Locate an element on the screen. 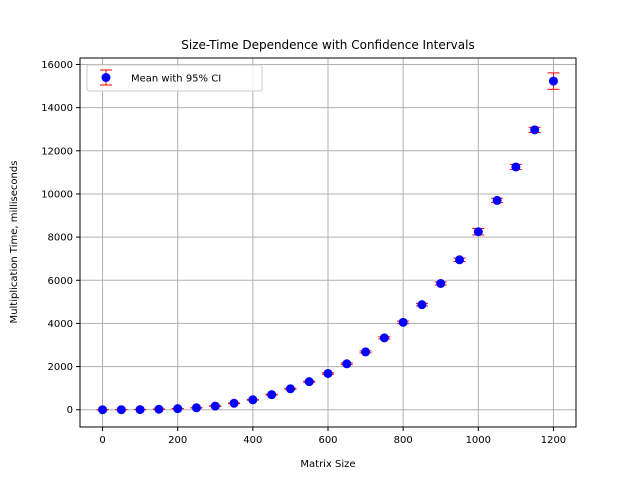 This screenshot has width=640, height=480. y-tick-label: 12000 is located at coordinates (57, 151).